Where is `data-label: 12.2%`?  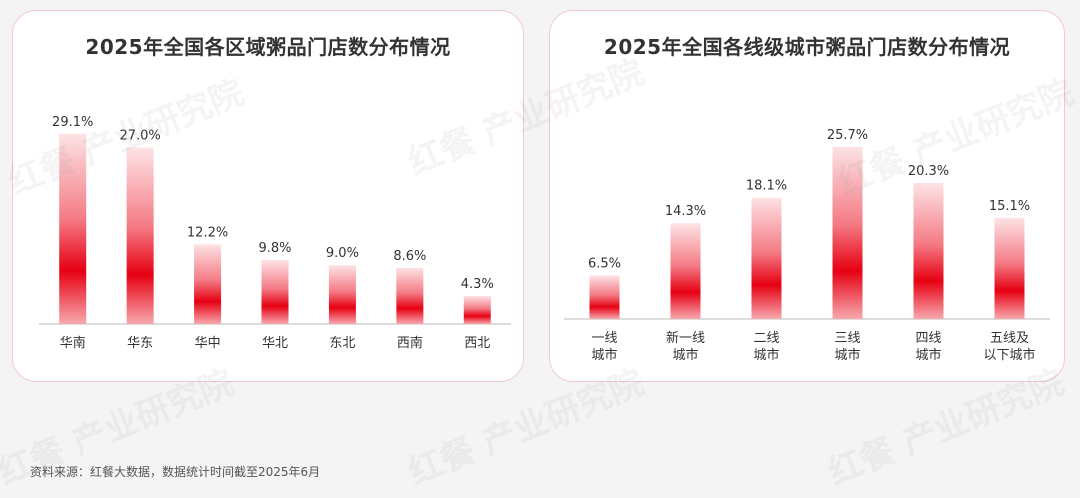
data-label: 12.2% is located at coordinates (207, 232).